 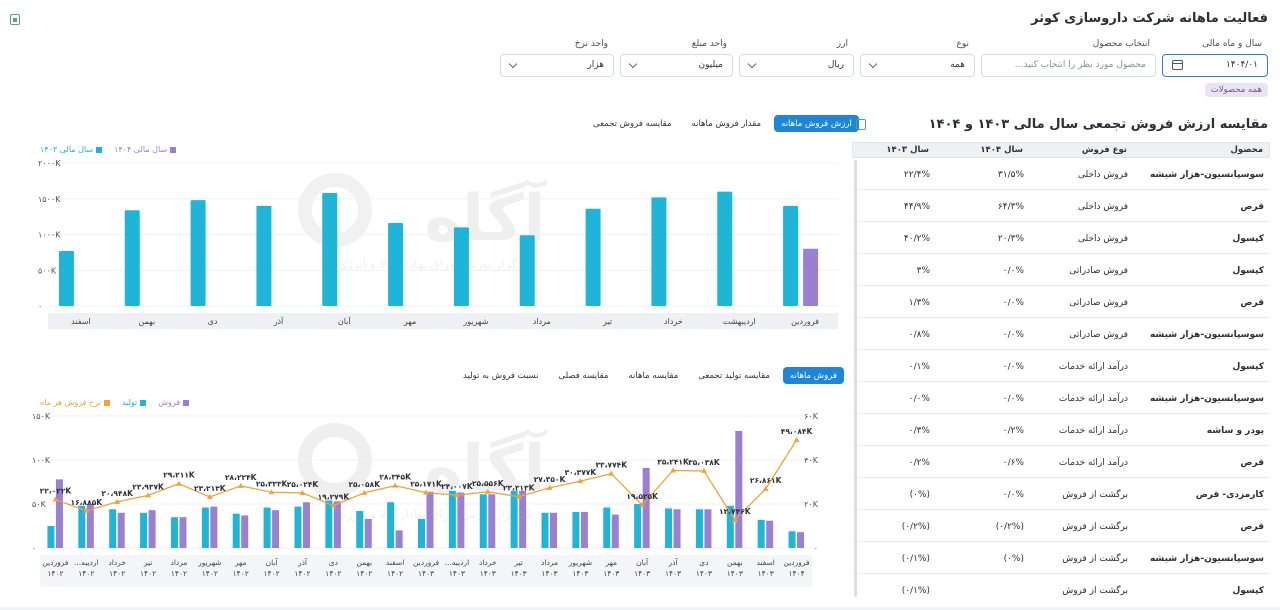 What do you see at coordinates (303, 484) in the screenshot?
I see `sales-rate-data-label: ۲۵،۰۲۴K` at bounding box center [303, 484].